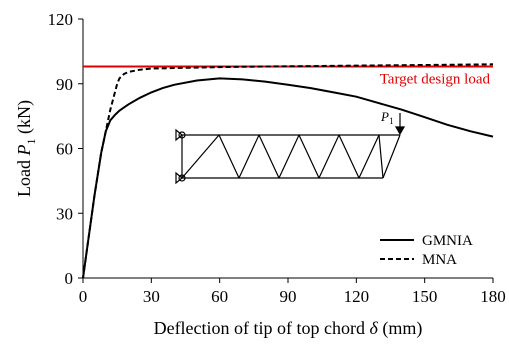 The image size is (509, 346). Describe the element at coordinates (357, 296) in the screenshot. I see `x-tick-label: 120` at that location.